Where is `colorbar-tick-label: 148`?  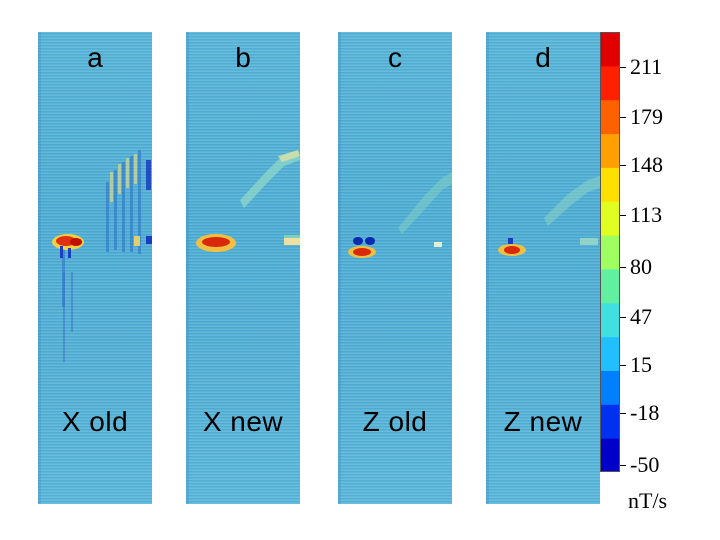 colorbar-tick-label: 148 is located at coordinates (646, 164).